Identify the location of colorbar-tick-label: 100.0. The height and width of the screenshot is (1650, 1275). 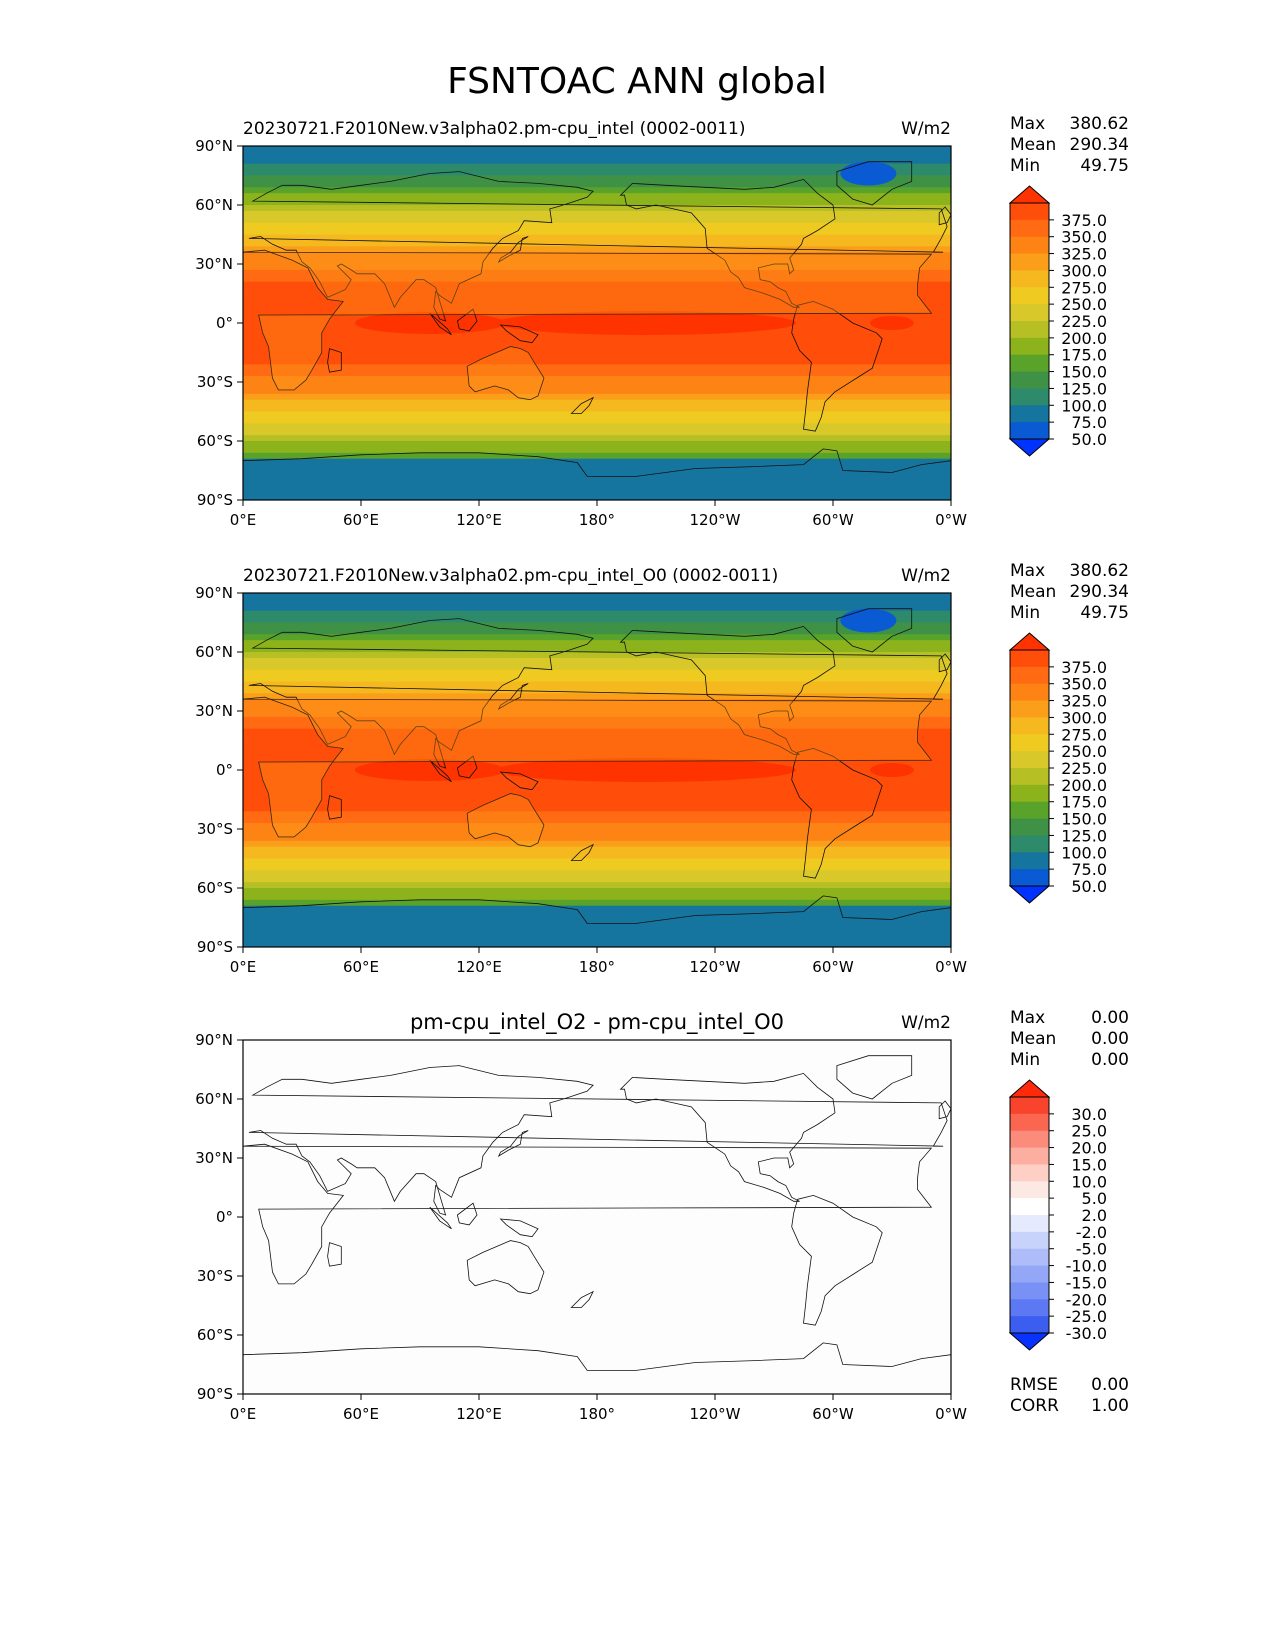
(1084, 852).